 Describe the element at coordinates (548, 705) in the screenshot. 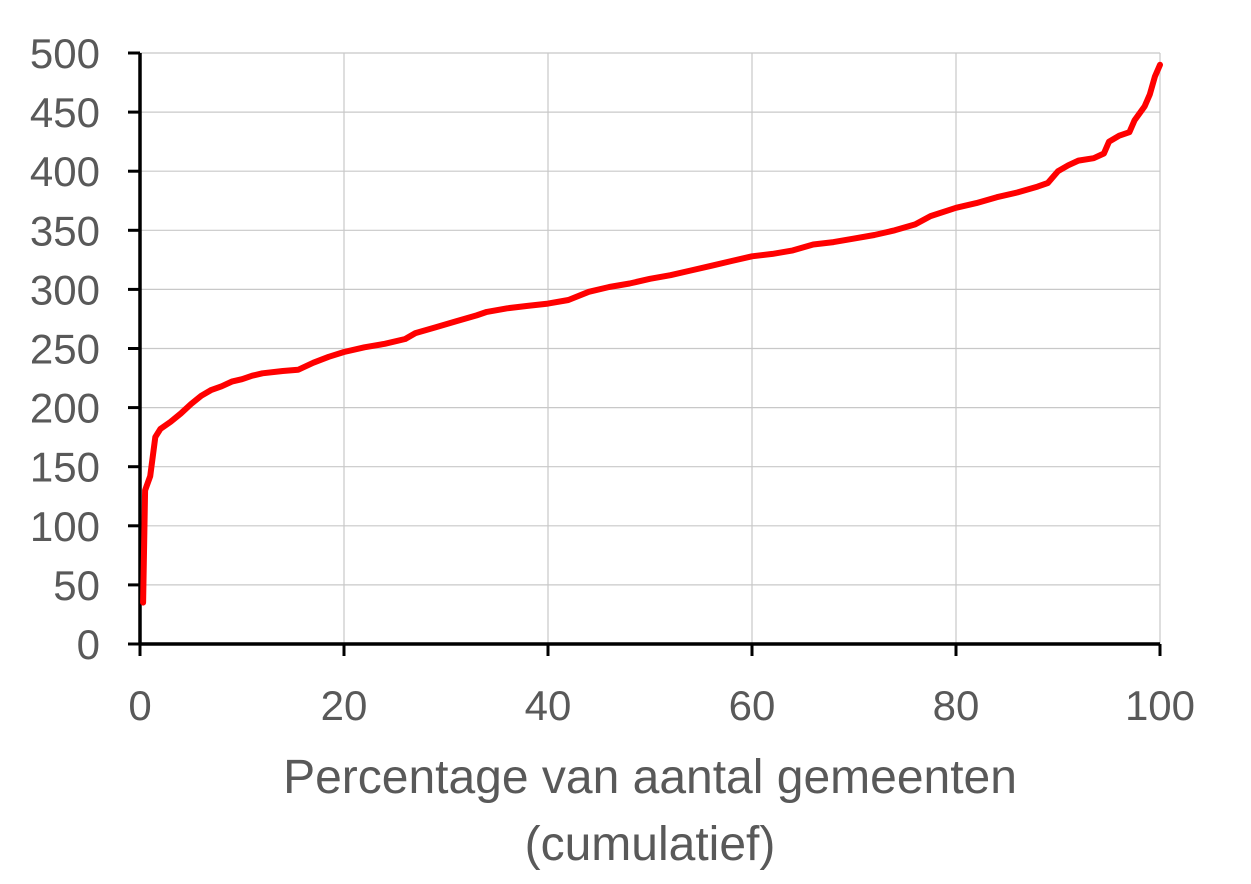

I see `x-tick-label-2: 40` at that location.